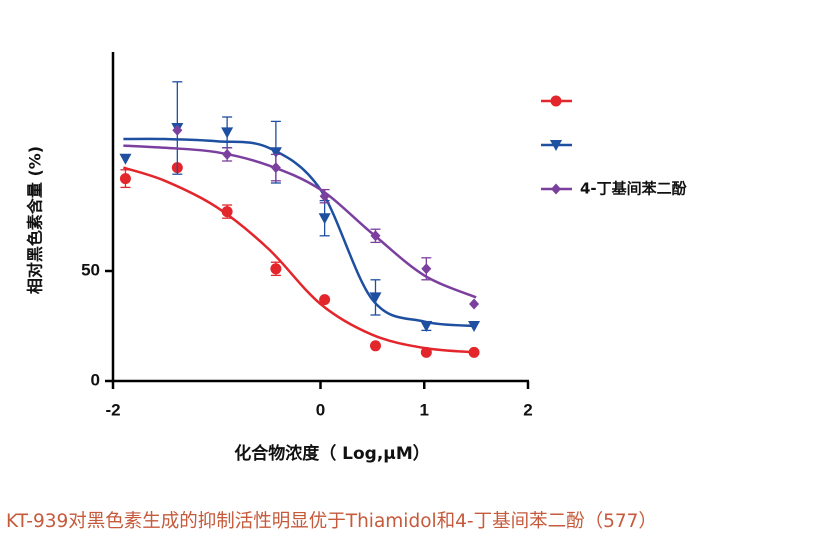  I want to click on x-tick-label: 2, so click(527, 409).